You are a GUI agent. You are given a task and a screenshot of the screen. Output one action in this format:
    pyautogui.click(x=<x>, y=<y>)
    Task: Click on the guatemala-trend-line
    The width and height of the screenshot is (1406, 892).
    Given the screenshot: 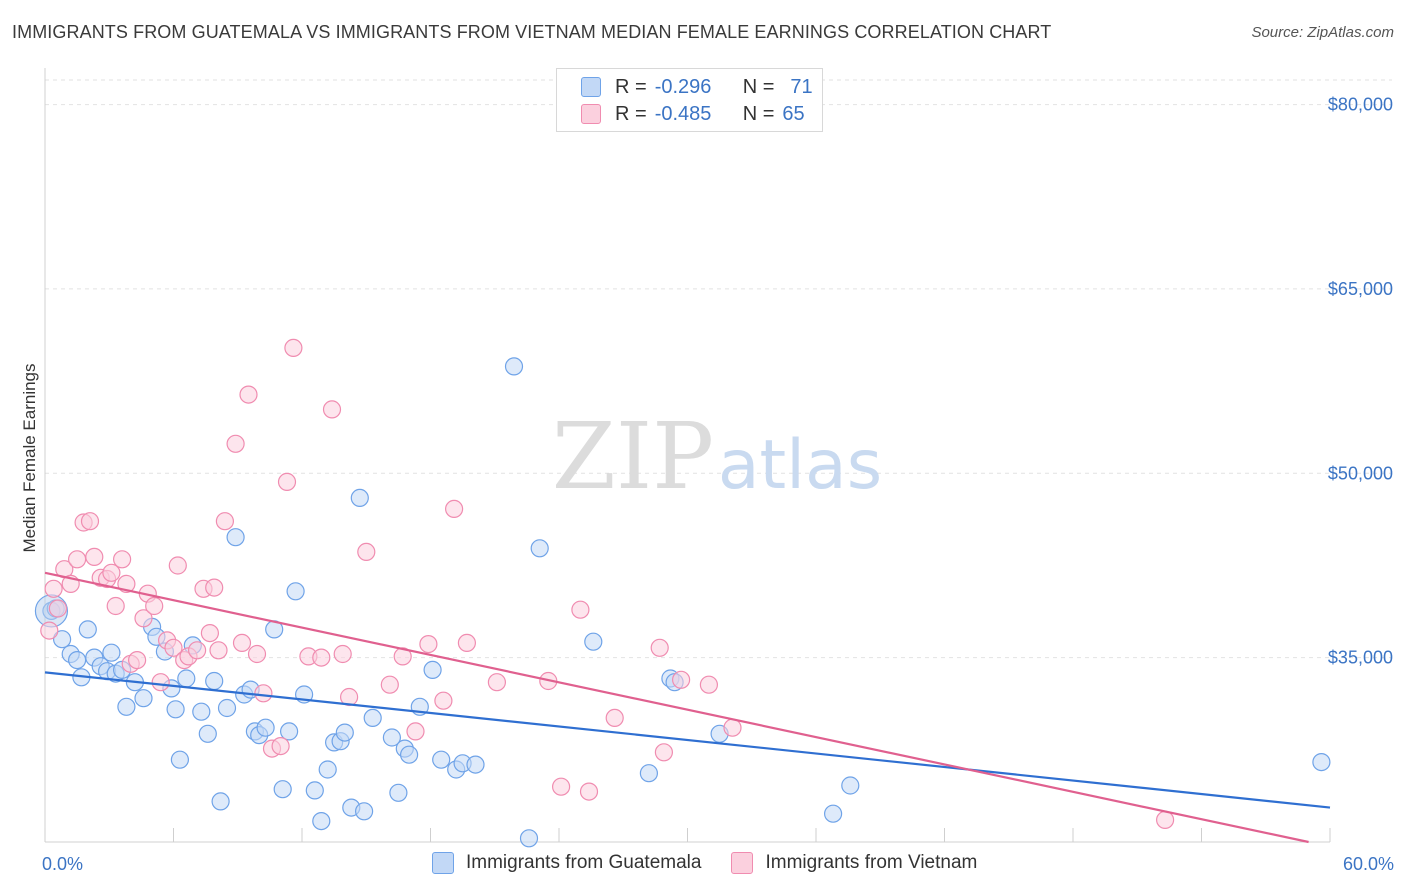 What is the action you would take?
    pyautogui.click(x=687, y=740)
    